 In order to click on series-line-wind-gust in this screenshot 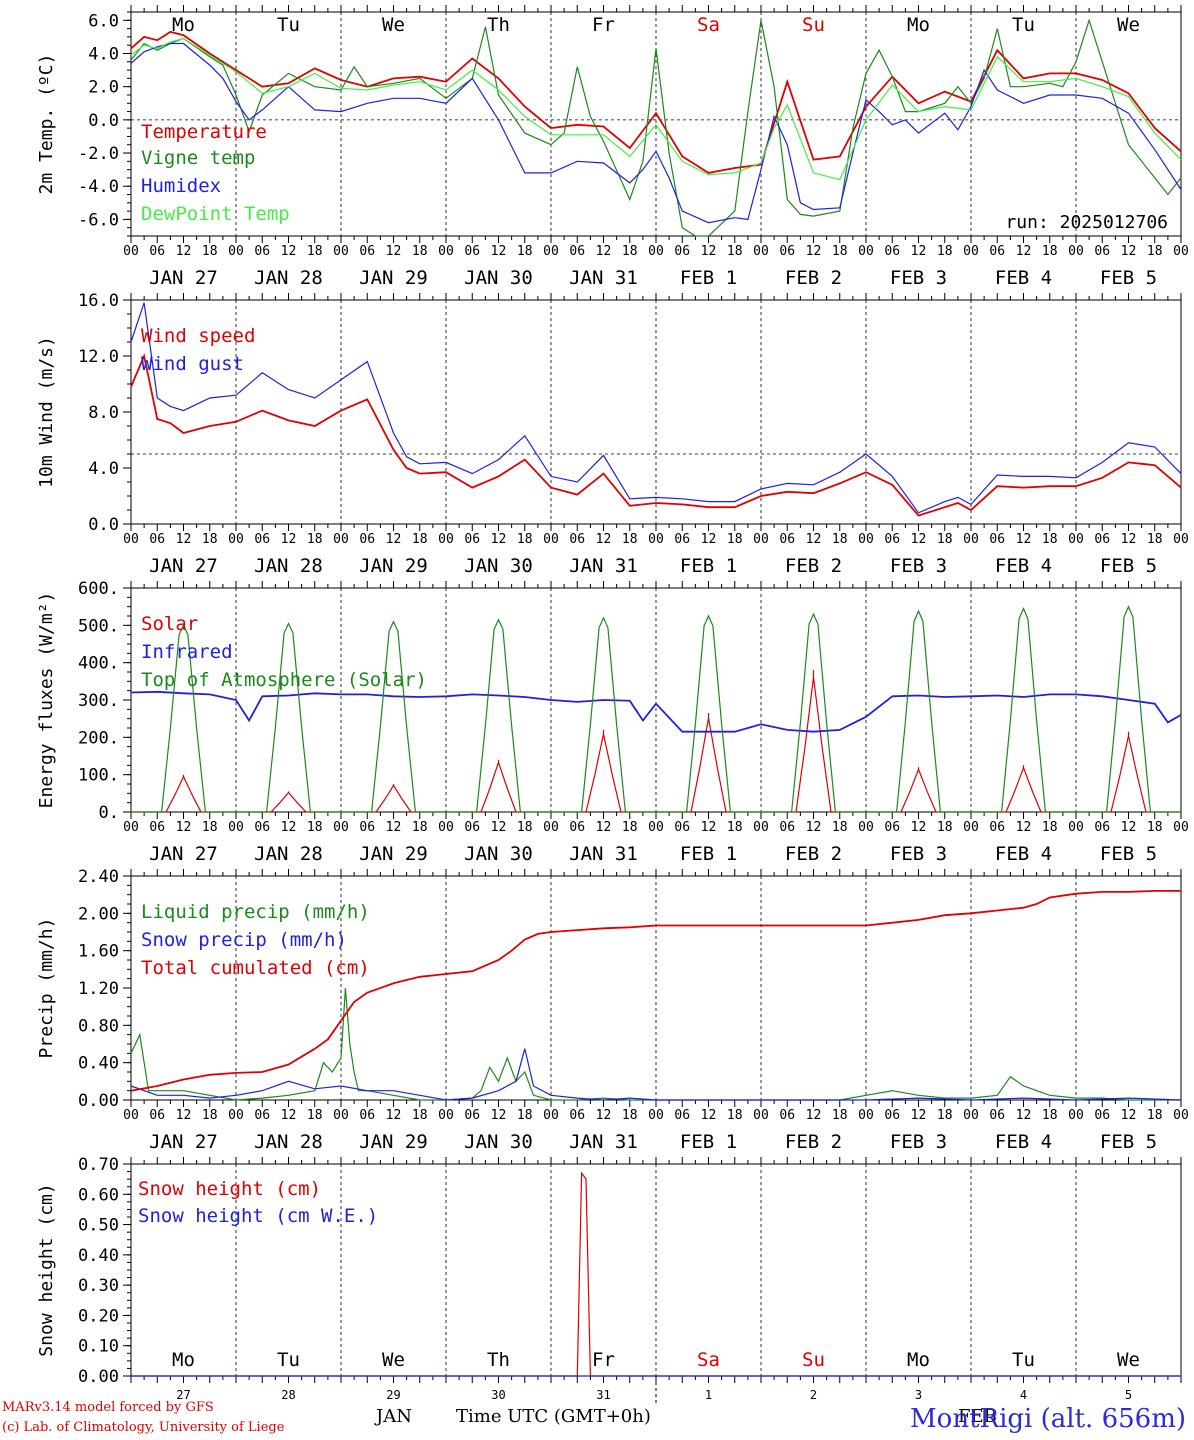, I will do `click(656, 408)`.